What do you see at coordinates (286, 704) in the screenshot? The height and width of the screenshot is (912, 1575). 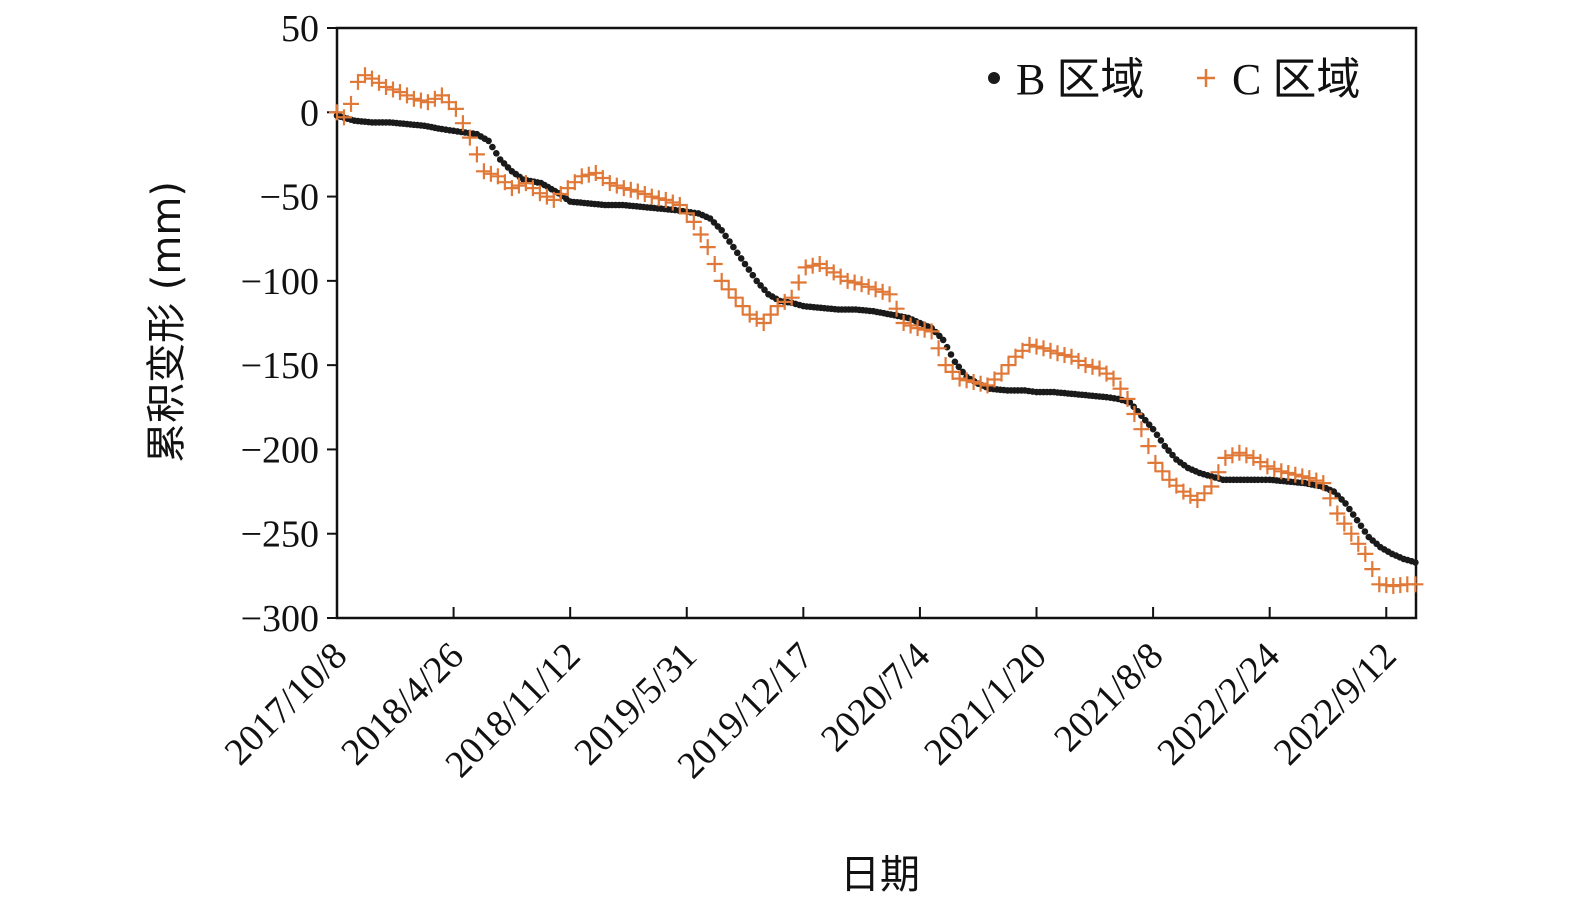 I see `x-tick-label: 2017/10/8` at bounding box center [286, 704].